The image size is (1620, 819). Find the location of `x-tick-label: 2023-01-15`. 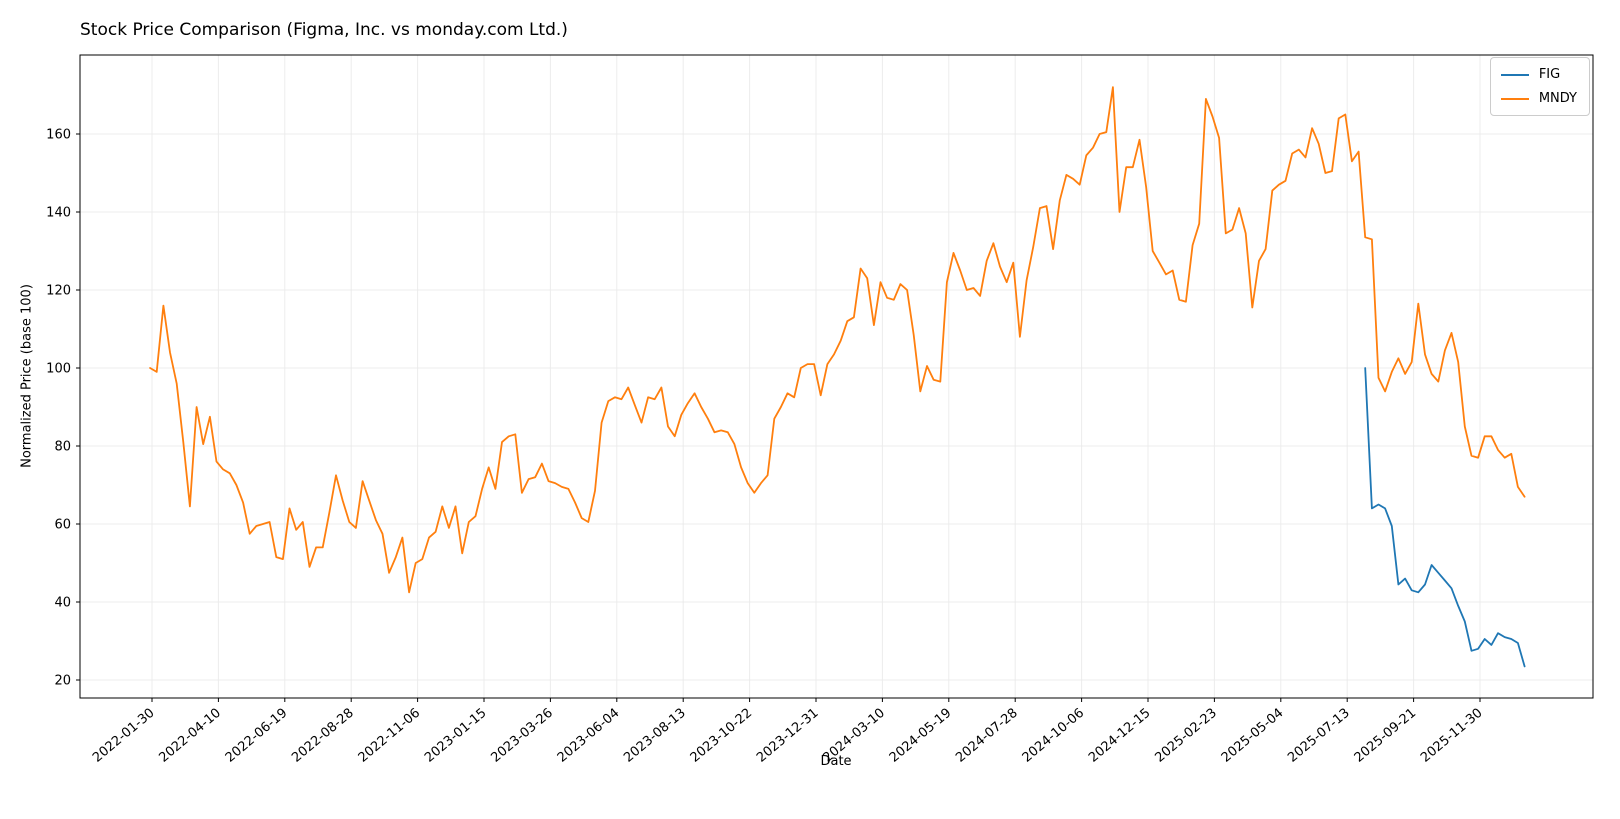

x-tick-label: 2023-01-15 is located at coordinates (456, 736).